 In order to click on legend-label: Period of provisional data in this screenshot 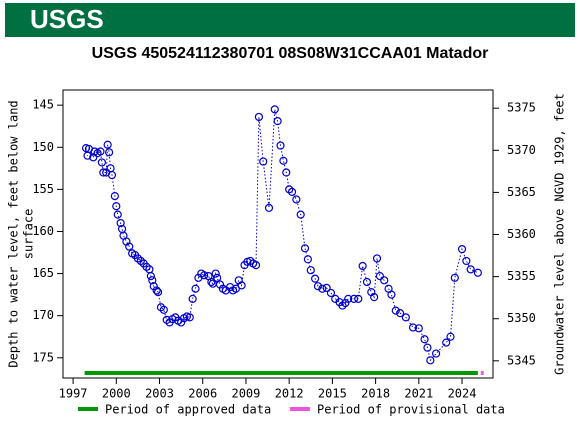, I will do `click(411, 410)`.